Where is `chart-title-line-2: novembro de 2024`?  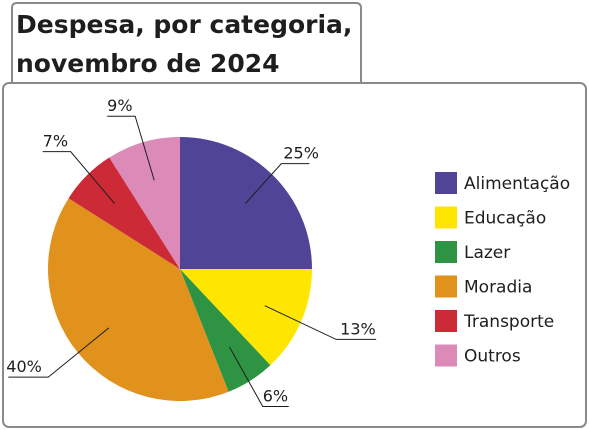 chart-title-line-2: novembro de 2024 is located at coordinates (148, 63).